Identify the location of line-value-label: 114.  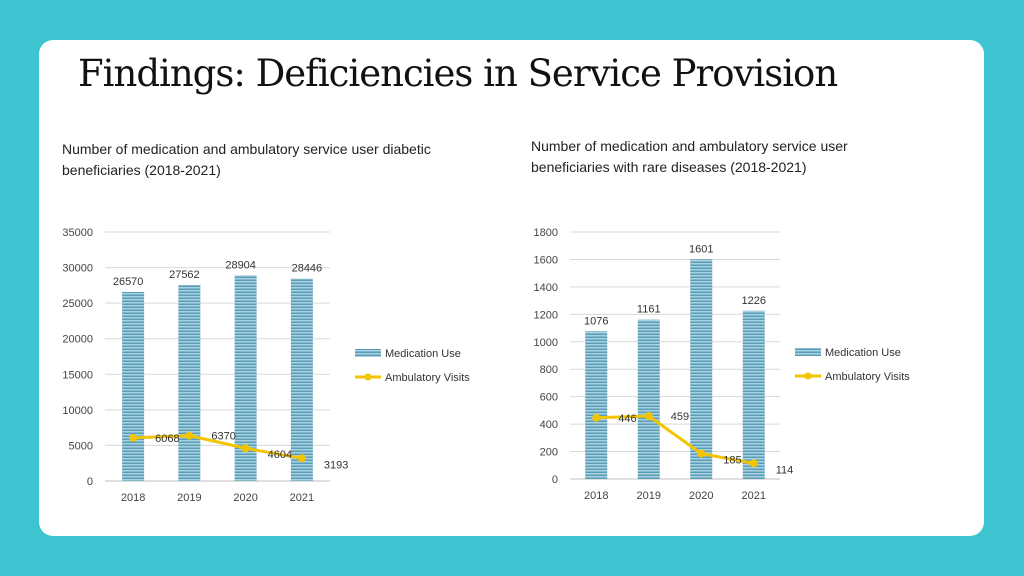
(785, 470).